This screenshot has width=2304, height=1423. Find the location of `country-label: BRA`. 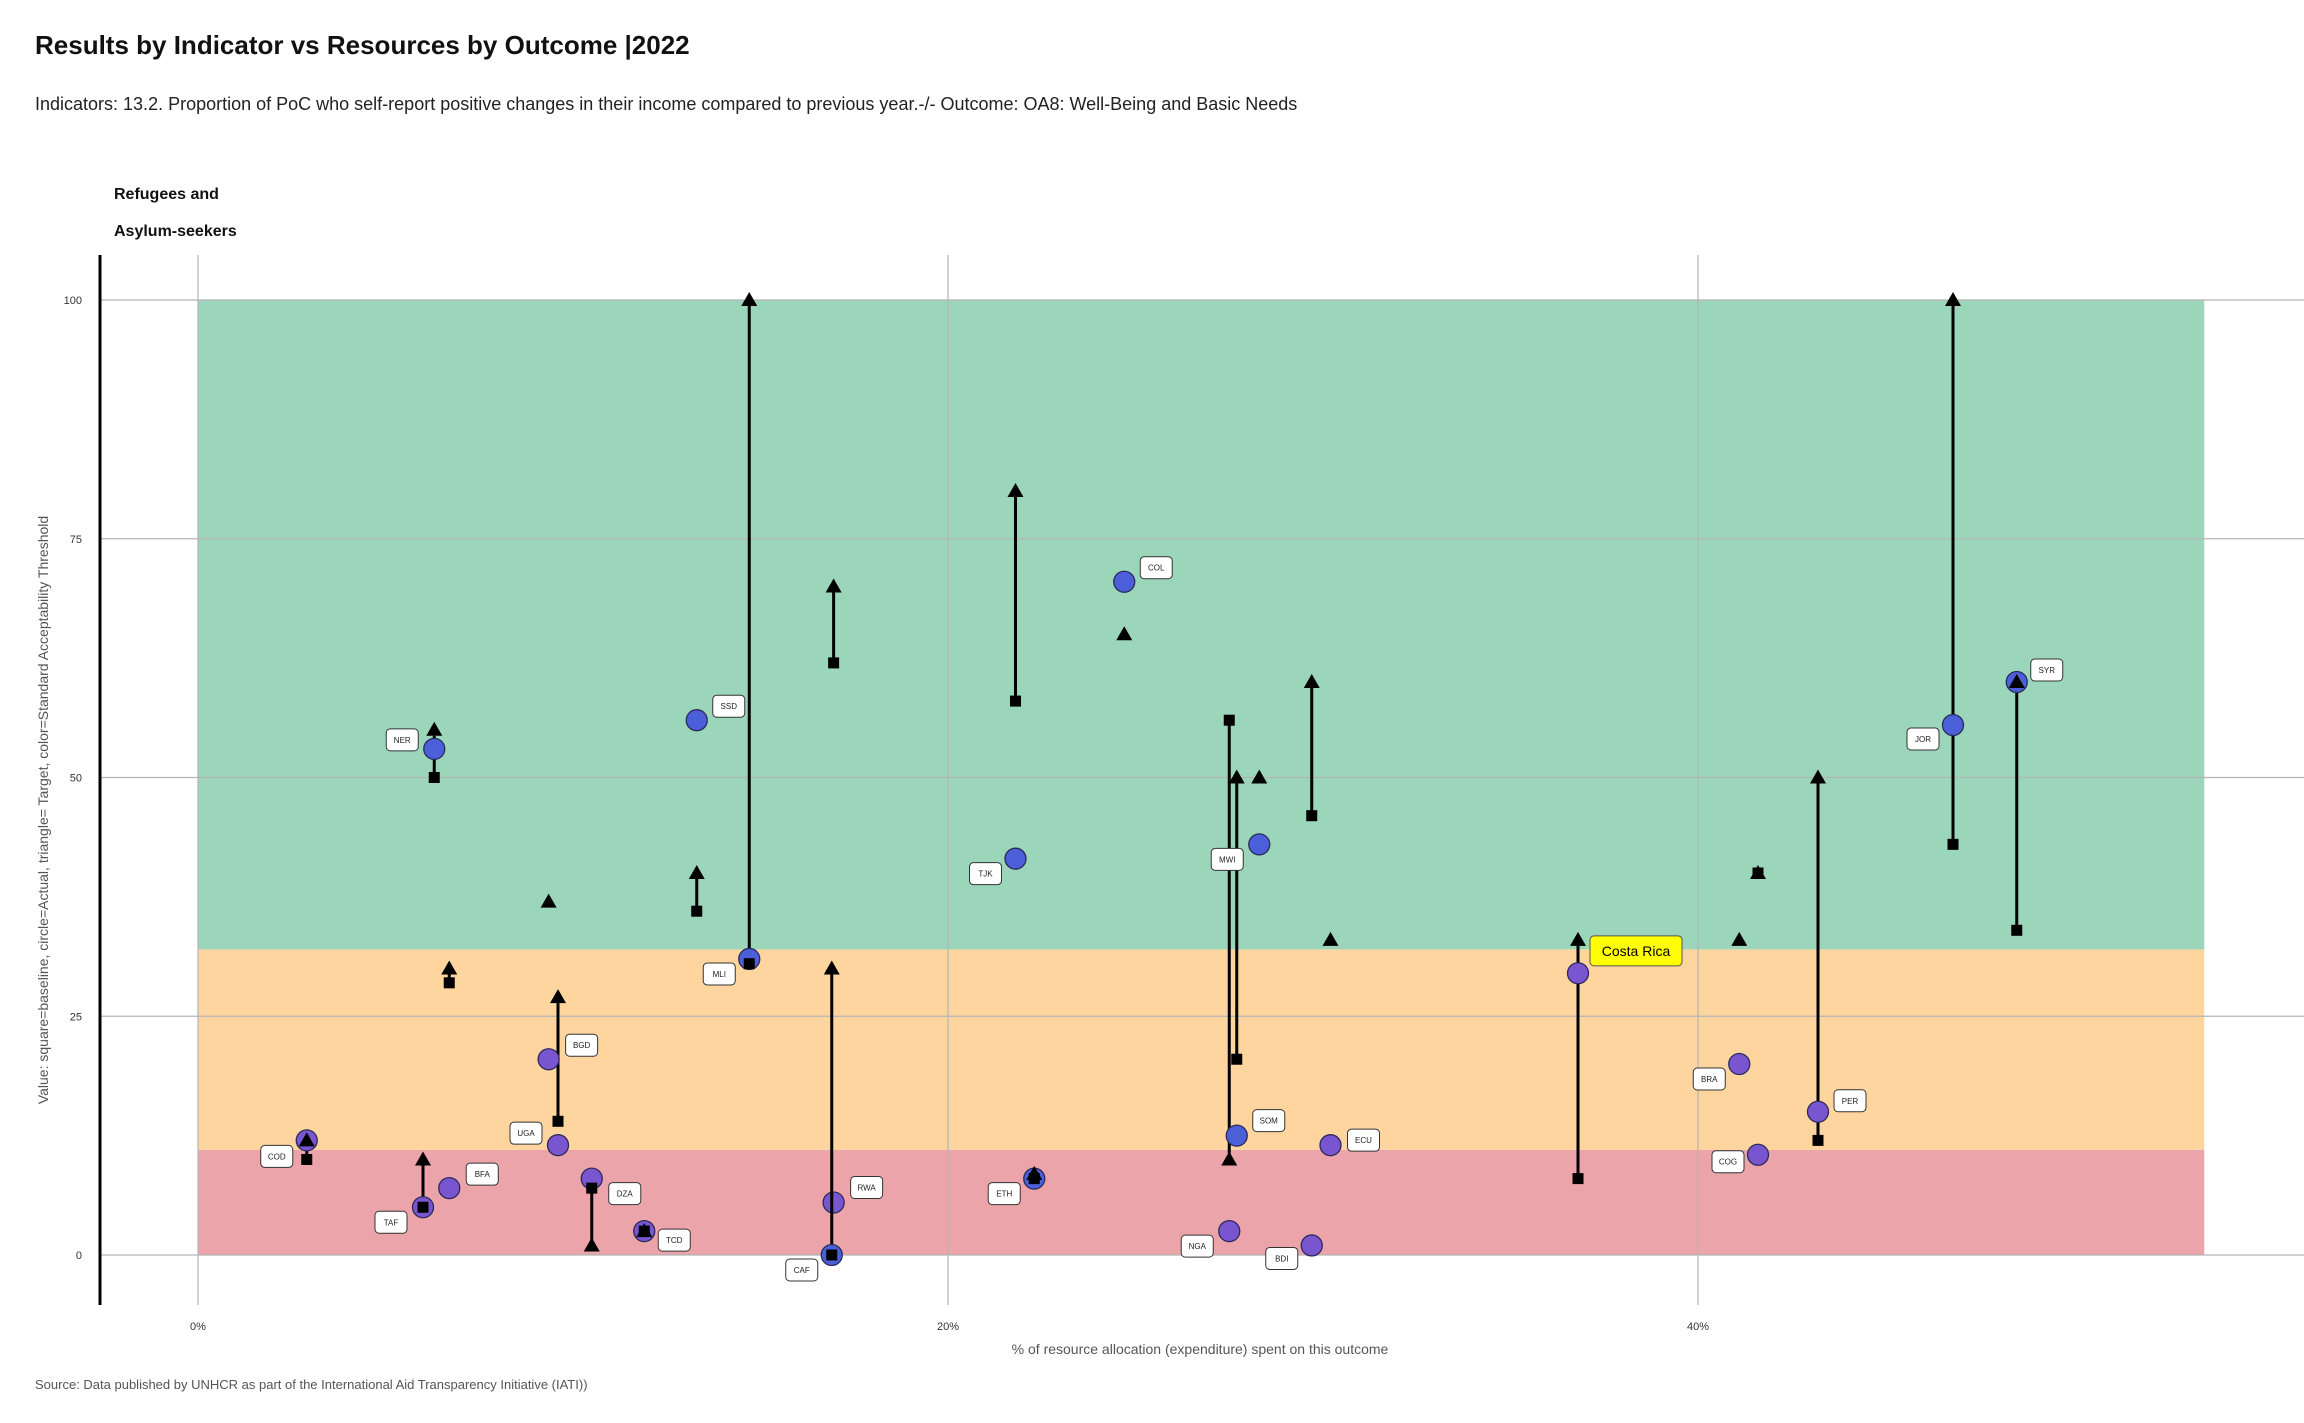

country-label: BRA is located at coordinates (1709, 1079).